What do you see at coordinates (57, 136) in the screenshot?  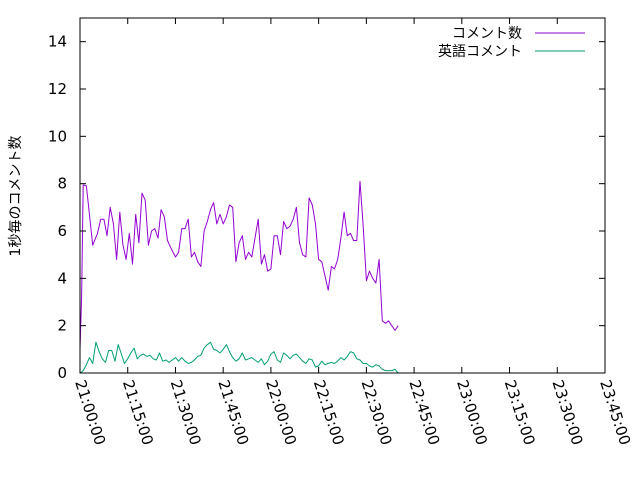 I see `y-tick-label: 10` at bounding box center [57, 136].